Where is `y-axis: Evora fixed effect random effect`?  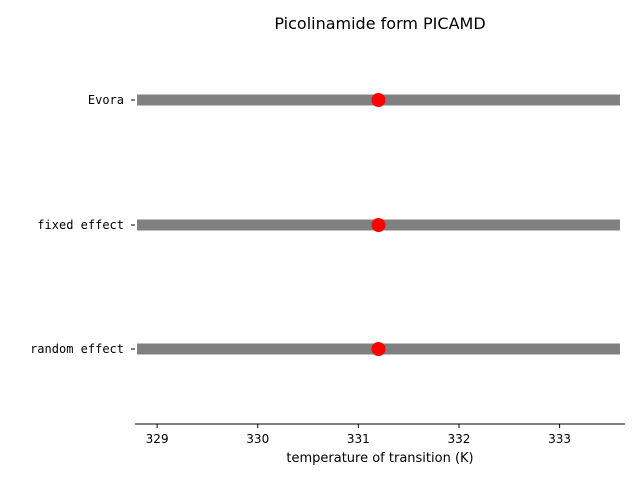 y-axis: Evora fixed effect random effect is located at coordinates (82, 224).